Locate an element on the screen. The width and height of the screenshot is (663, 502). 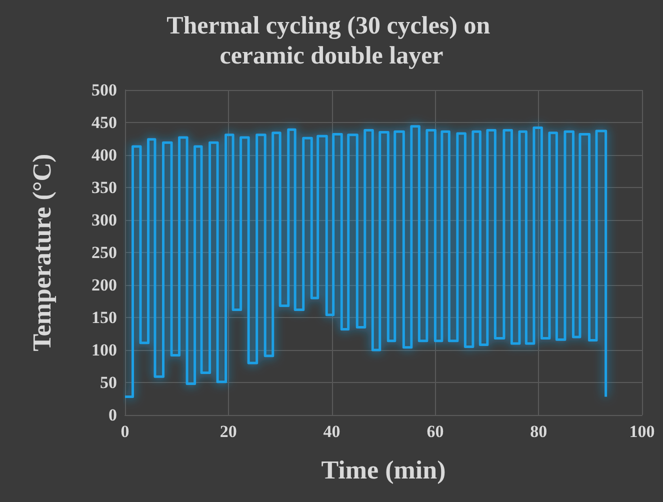
y-tick-label: 300 is located at coordinates (104, 220).